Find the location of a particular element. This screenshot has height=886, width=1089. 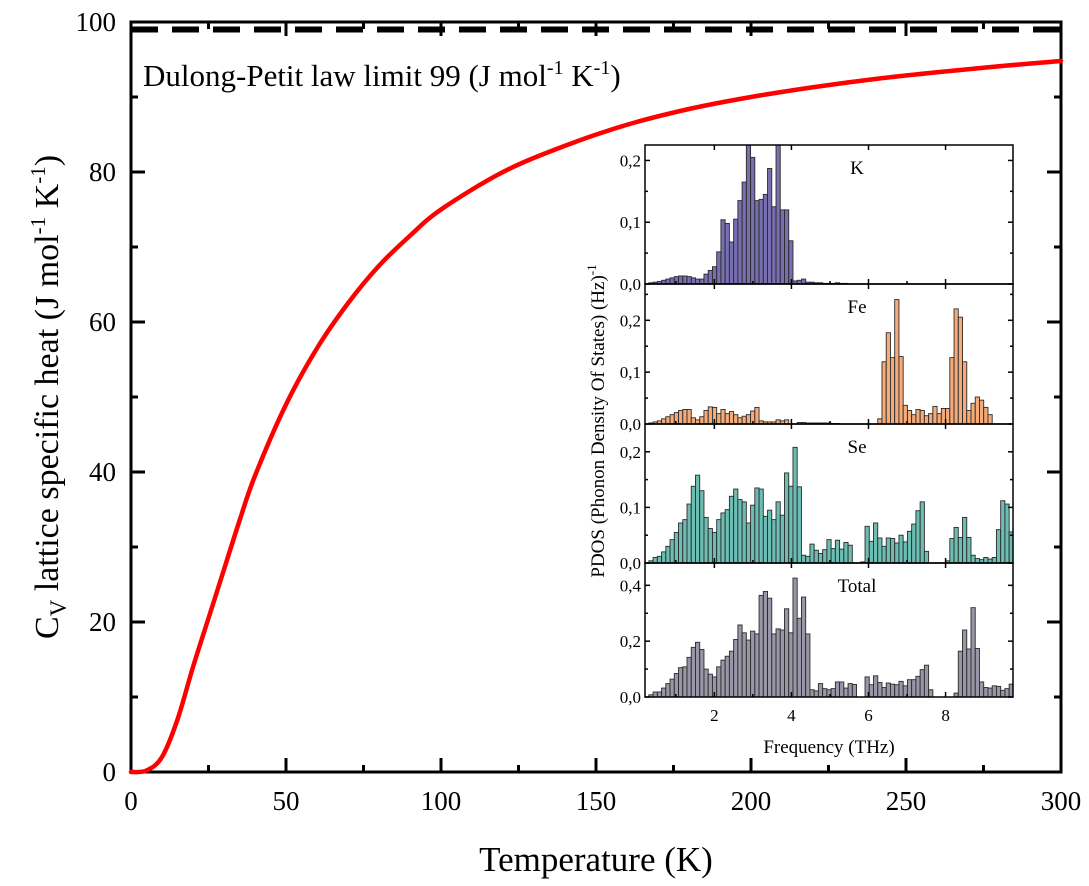

y-tick-label: 20 is located at coordinates (102, 622).